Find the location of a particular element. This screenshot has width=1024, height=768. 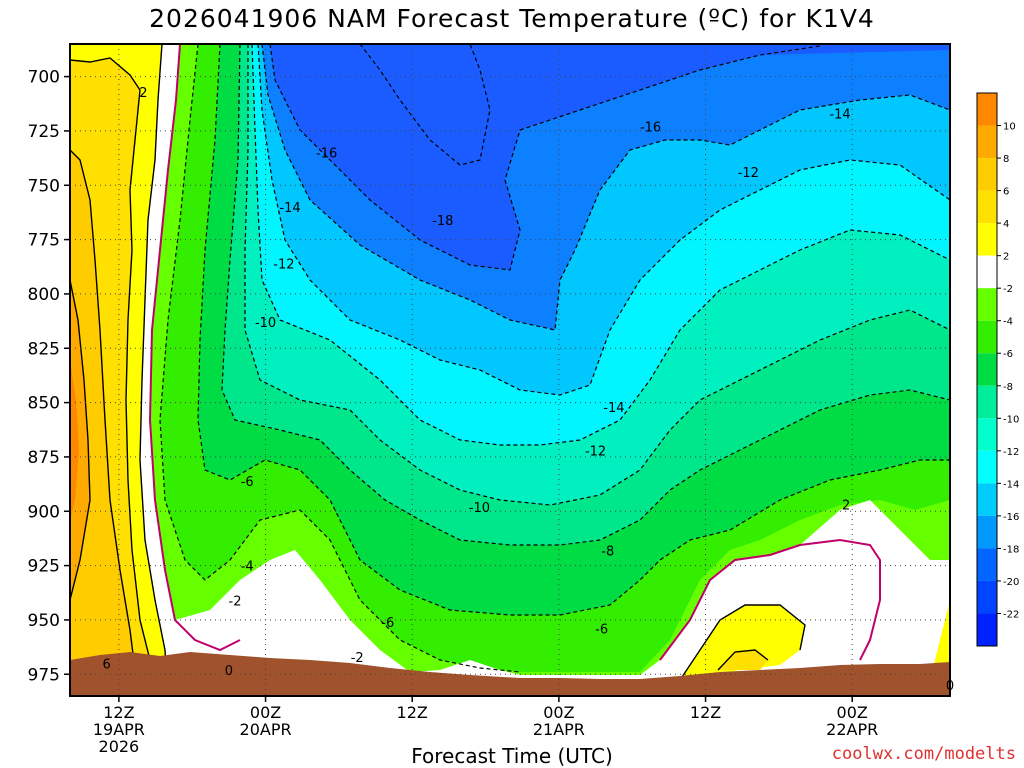

contour-minus-18-line is located at coordinates (425, 105).